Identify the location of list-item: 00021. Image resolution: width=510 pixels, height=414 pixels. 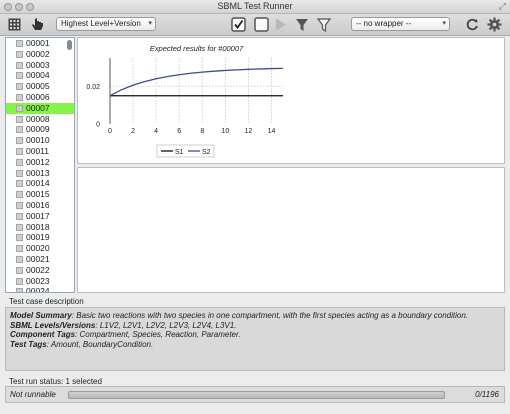
(40, 259).